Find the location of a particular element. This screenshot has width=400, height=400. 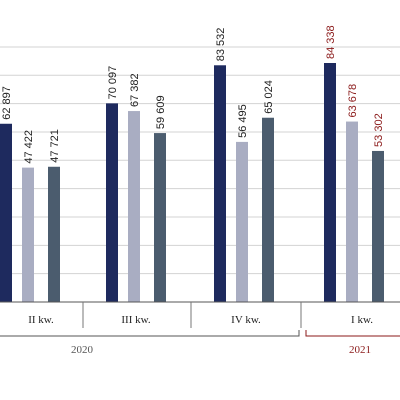

bar-value-label: 70 097 is located at coordinates (113, 83).